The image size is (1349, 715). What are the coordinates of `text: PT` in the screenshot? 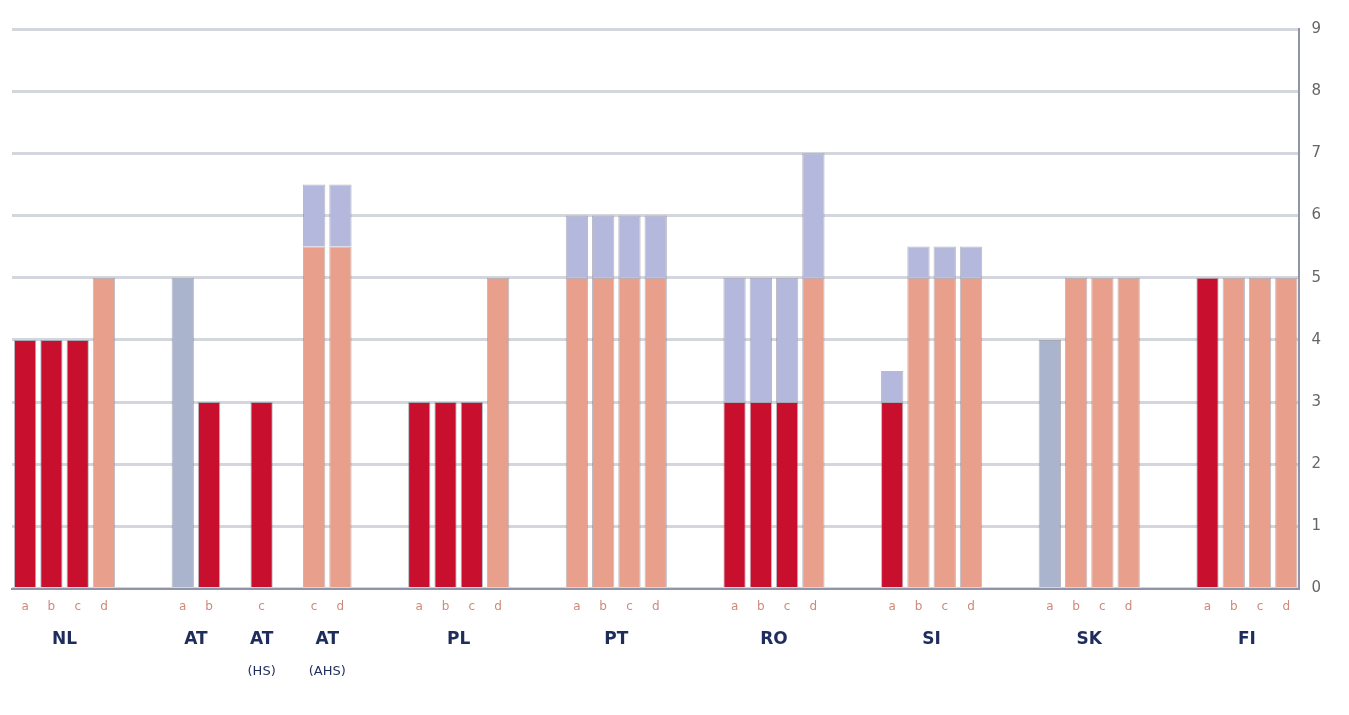 It's located at (616, 637).